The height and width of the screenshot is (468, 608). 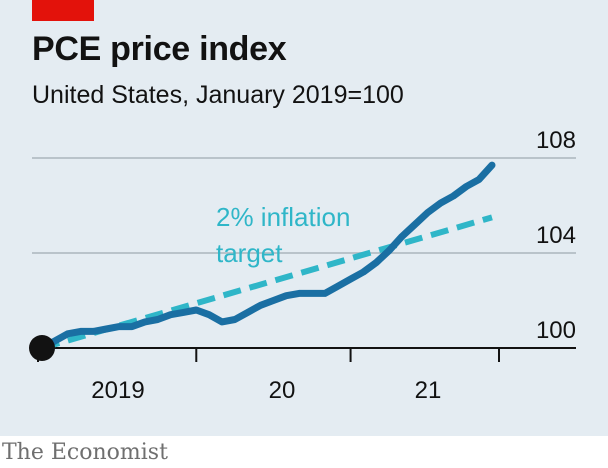 What do you see at coordinates (556, 330) in the screenshot?
I see `y-tick-label-100: 100` at bounding box center [556, 330].